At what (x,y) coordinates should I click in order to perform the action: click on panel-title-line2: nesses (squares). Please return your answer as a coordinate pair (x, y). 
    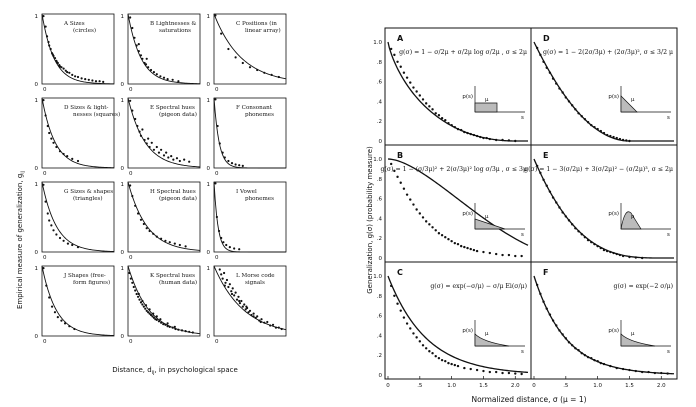
    Looking at the image, I should click on (96, 114).